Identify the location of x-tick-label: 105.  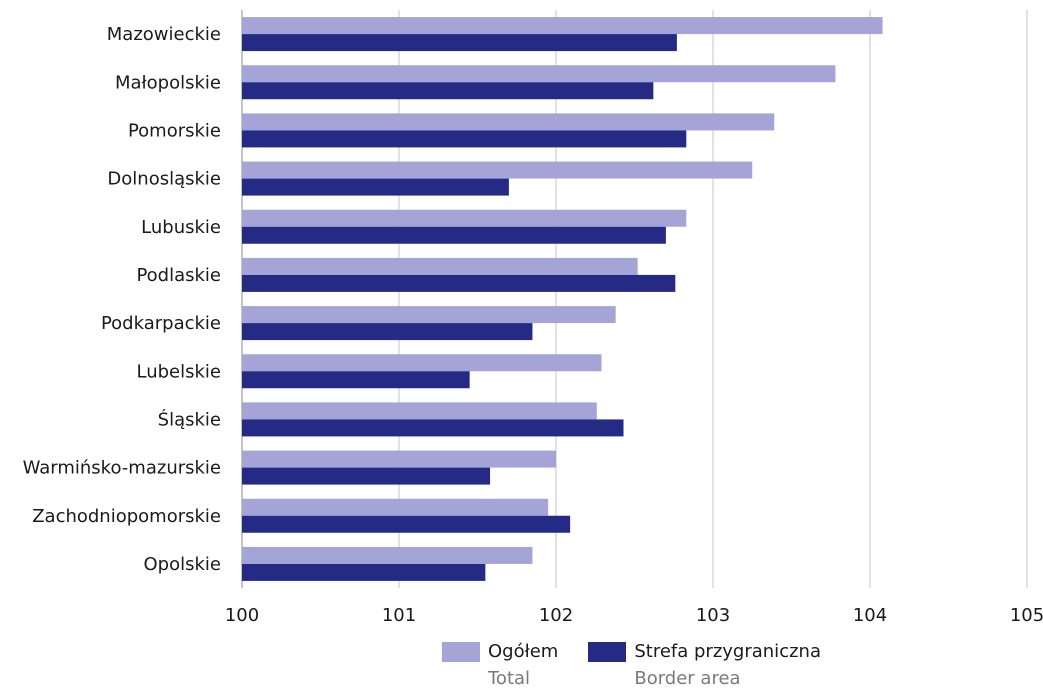
(1026, 615).